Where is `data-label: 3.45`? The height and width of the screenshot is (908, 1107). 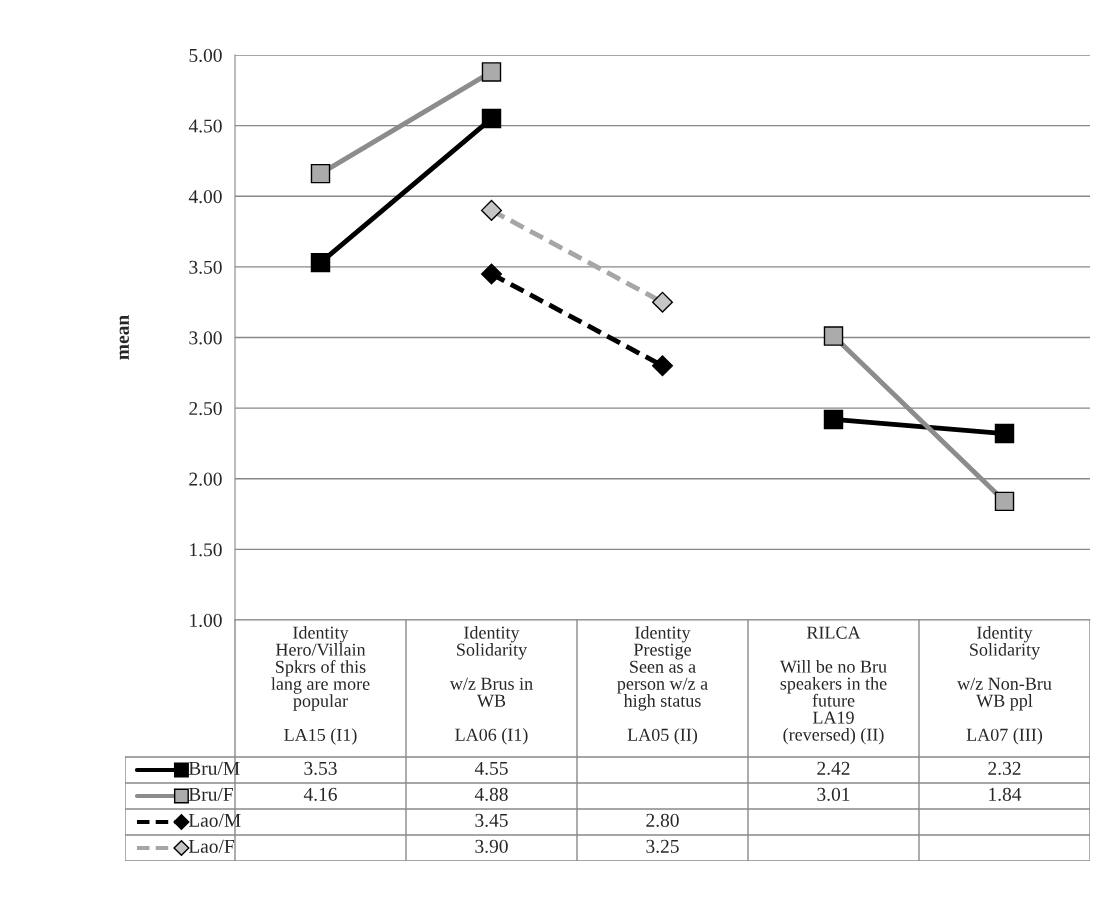 data-label: 3.45 is located at coordinates (491, 820).